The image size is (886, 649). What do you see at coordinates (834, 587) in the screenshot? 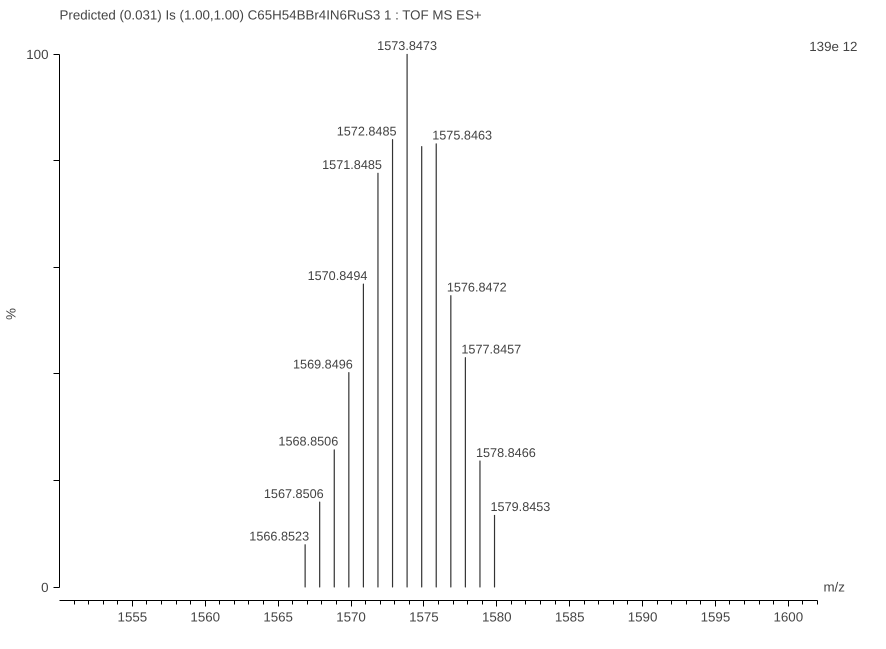
I see `x-axis-title: m/z` at bounding box center [834, 587].